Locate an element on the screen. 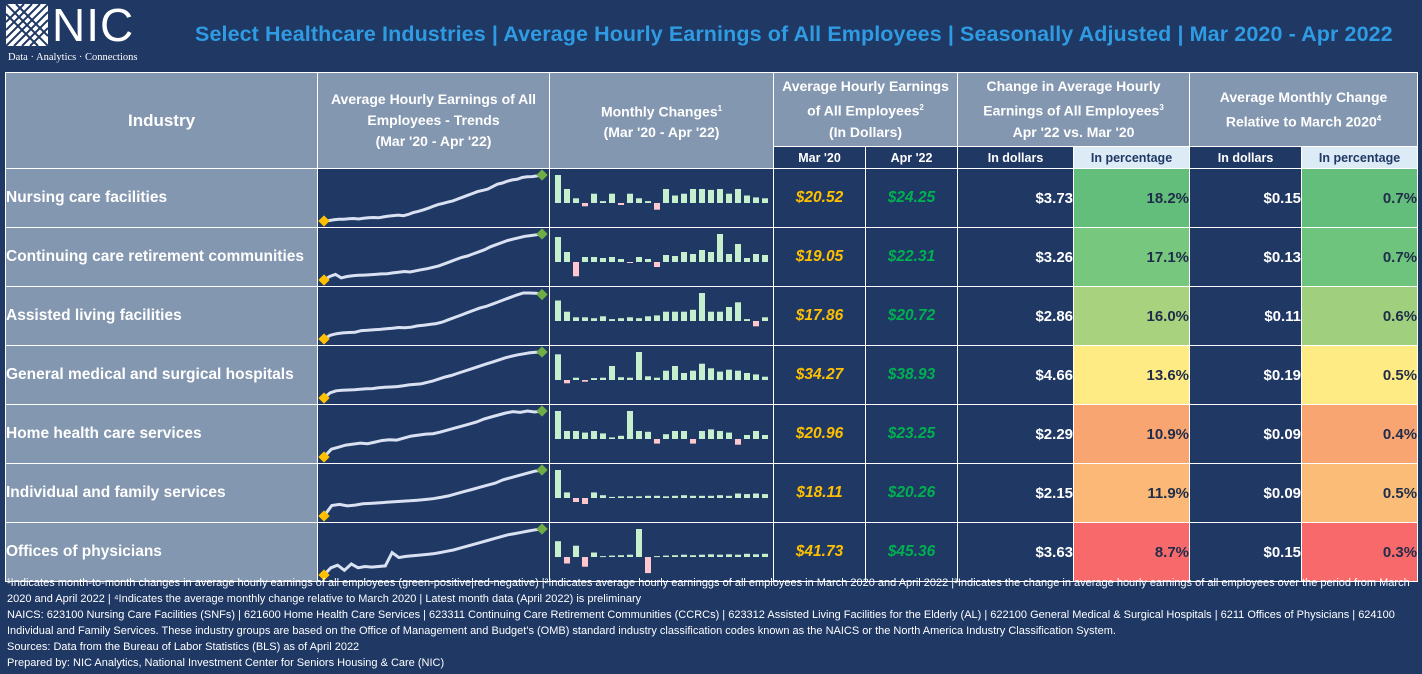 The height and width of the screenshot is (674, 1422). monthly-change-dollars: $0.15 is located at coordinates (1246, 198).